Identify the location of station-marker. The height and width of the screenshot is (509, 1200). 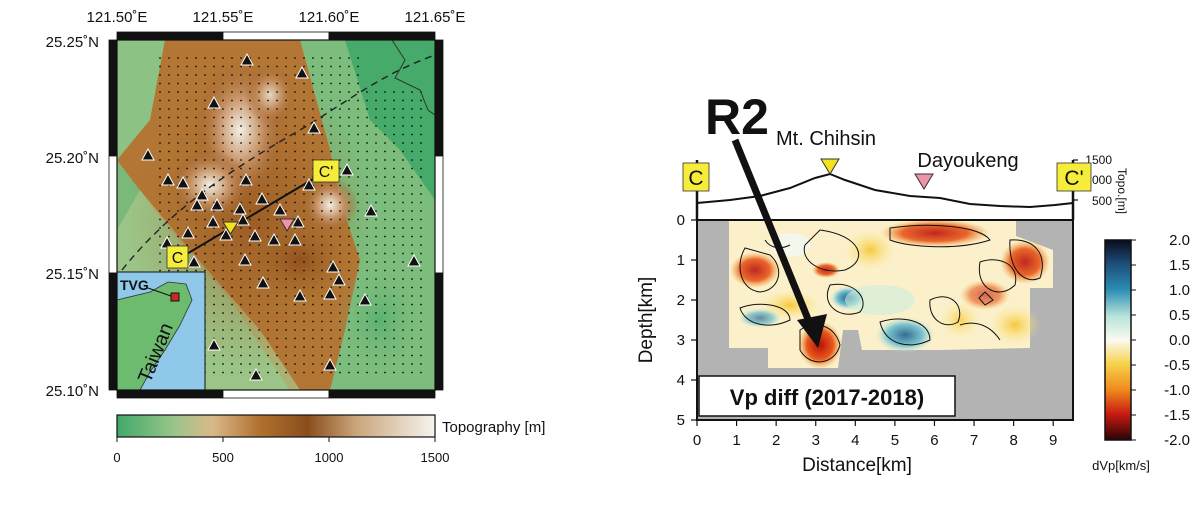
(330, 364).